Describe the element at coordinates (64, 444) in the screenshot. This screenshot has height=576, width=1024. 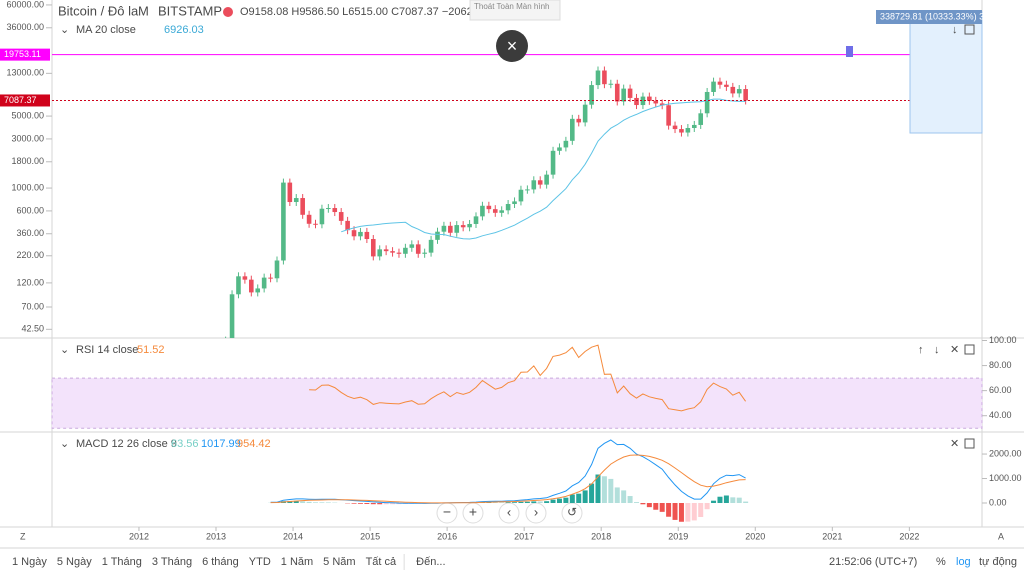
I see `macd-collapse: ⌄` at that location.